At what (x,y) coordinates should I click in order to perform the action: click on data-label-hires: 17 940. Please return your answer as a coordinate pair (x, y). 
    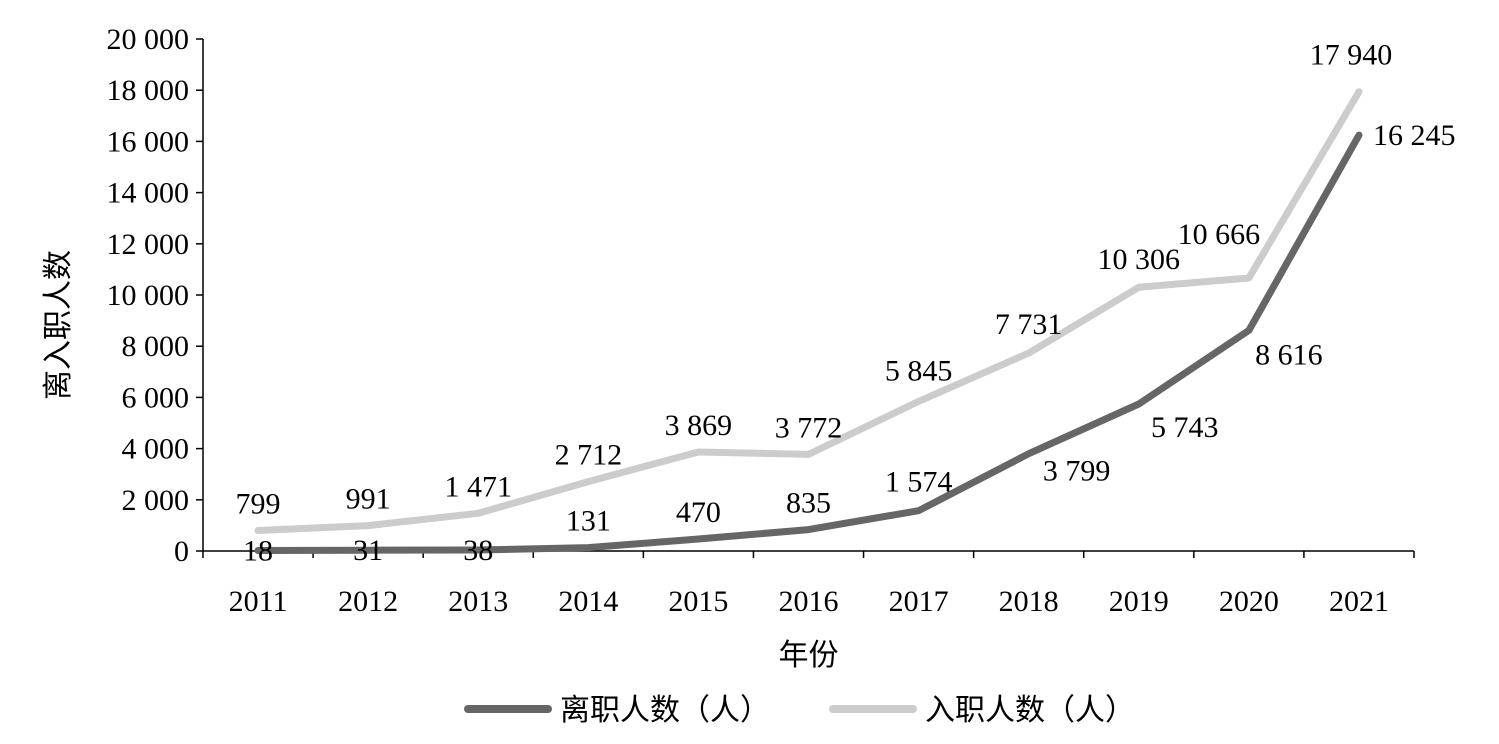
    Looking at the image, I should click on (1351, 55).